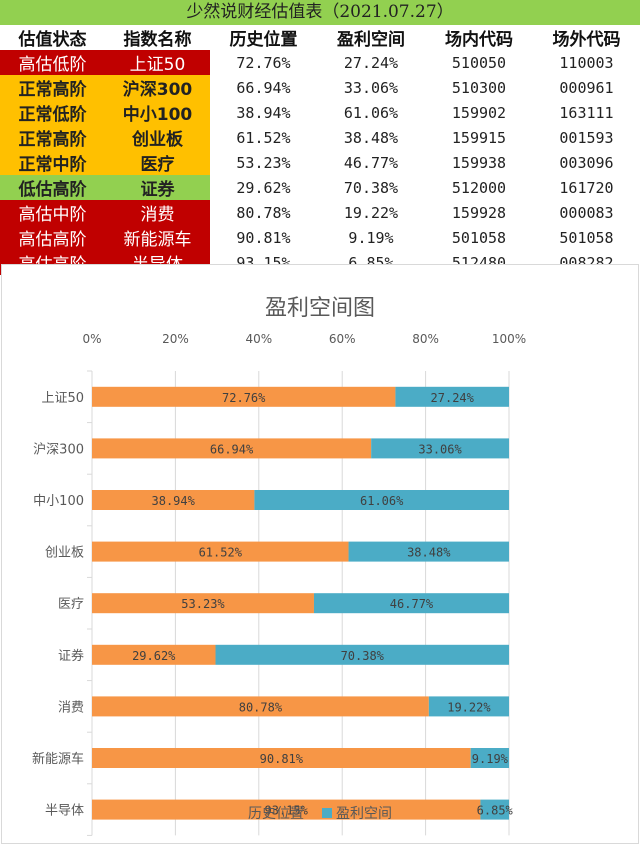 The image size is (640, 844). I want to click on data-label: 93.15%, so click(287, 811).